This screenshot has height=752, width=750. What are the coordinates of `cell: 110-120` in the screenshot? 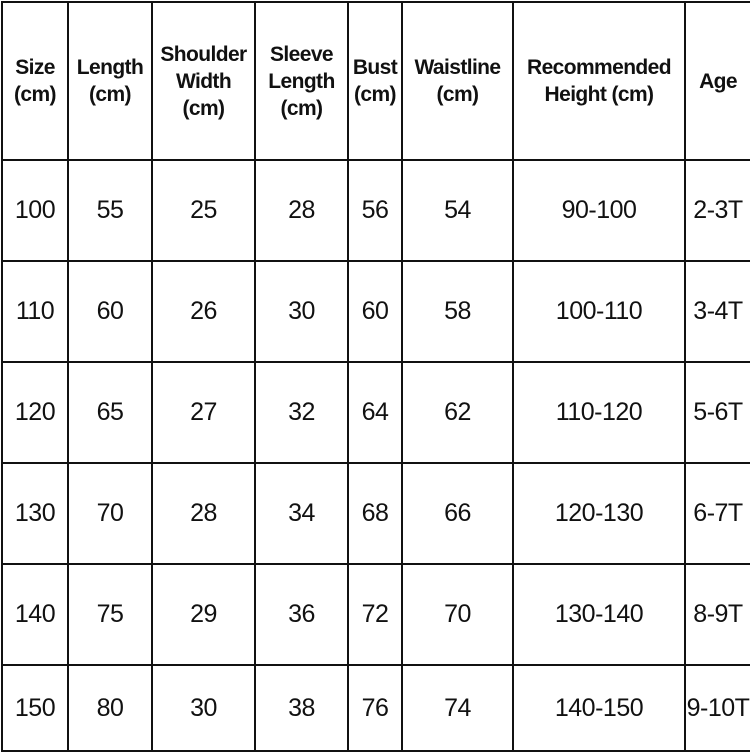 It's located at (599, 412).